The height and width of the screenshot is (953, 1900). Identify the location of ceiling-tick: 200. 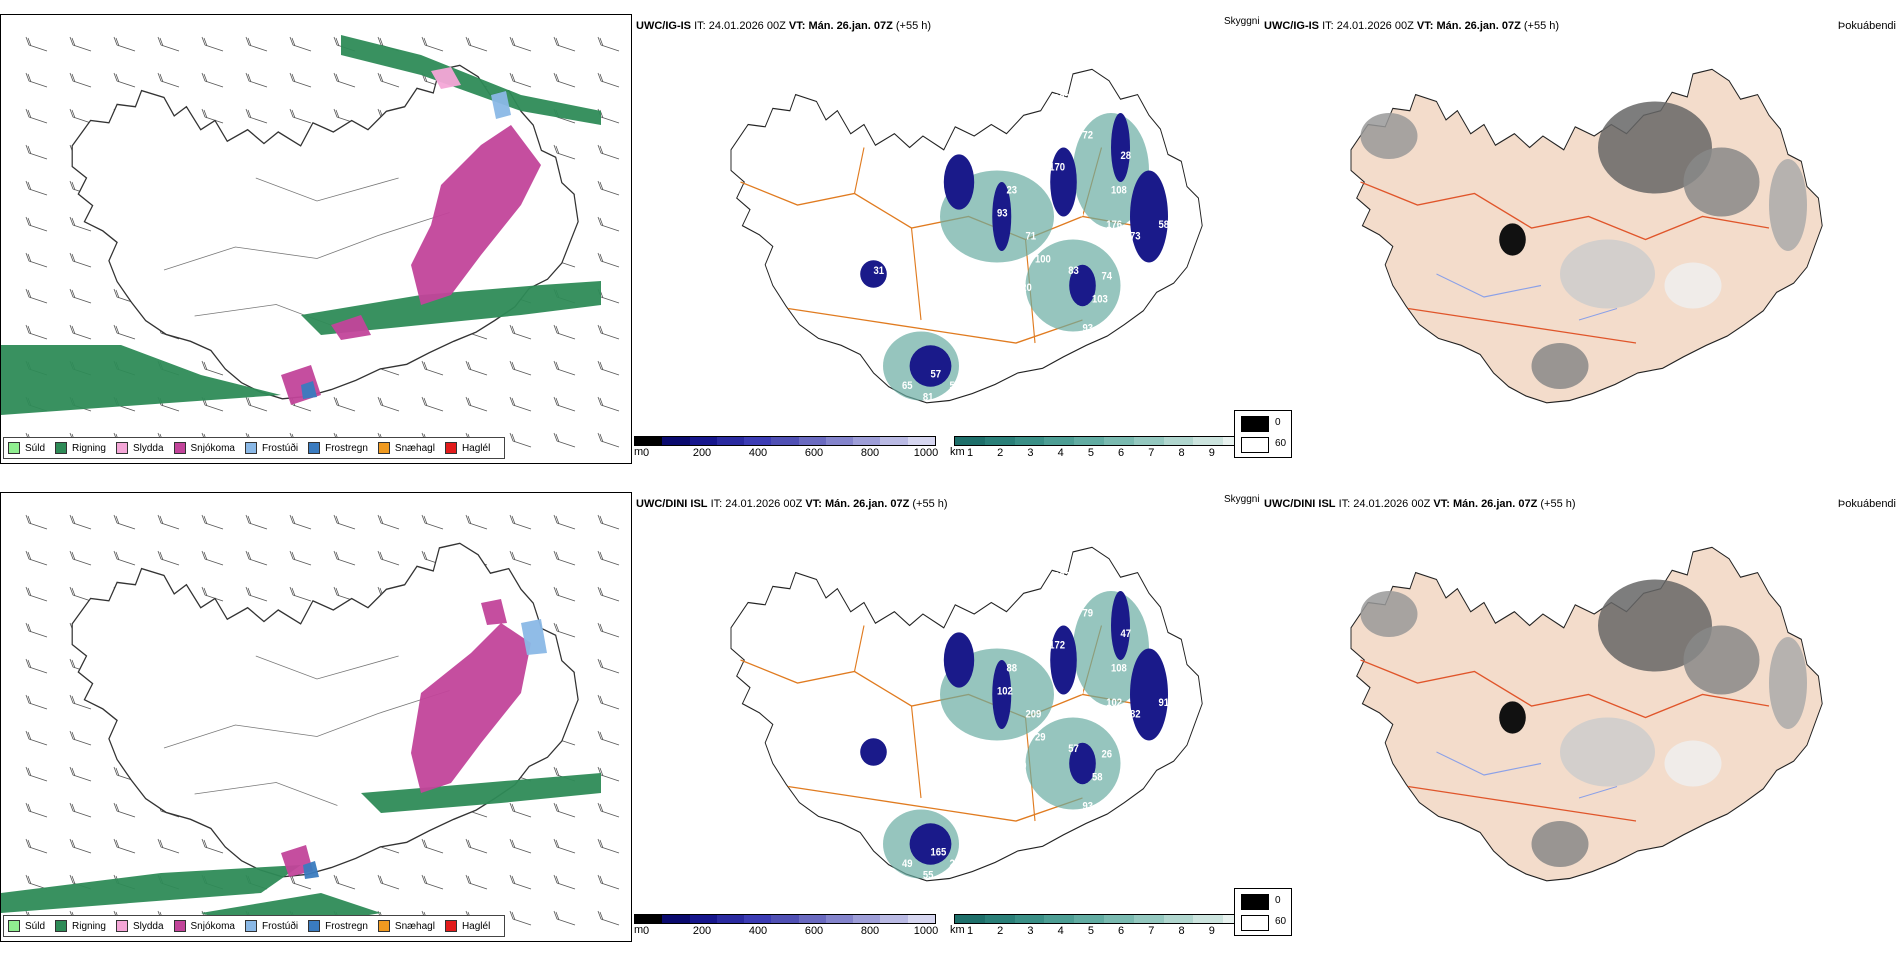
(702, 453).